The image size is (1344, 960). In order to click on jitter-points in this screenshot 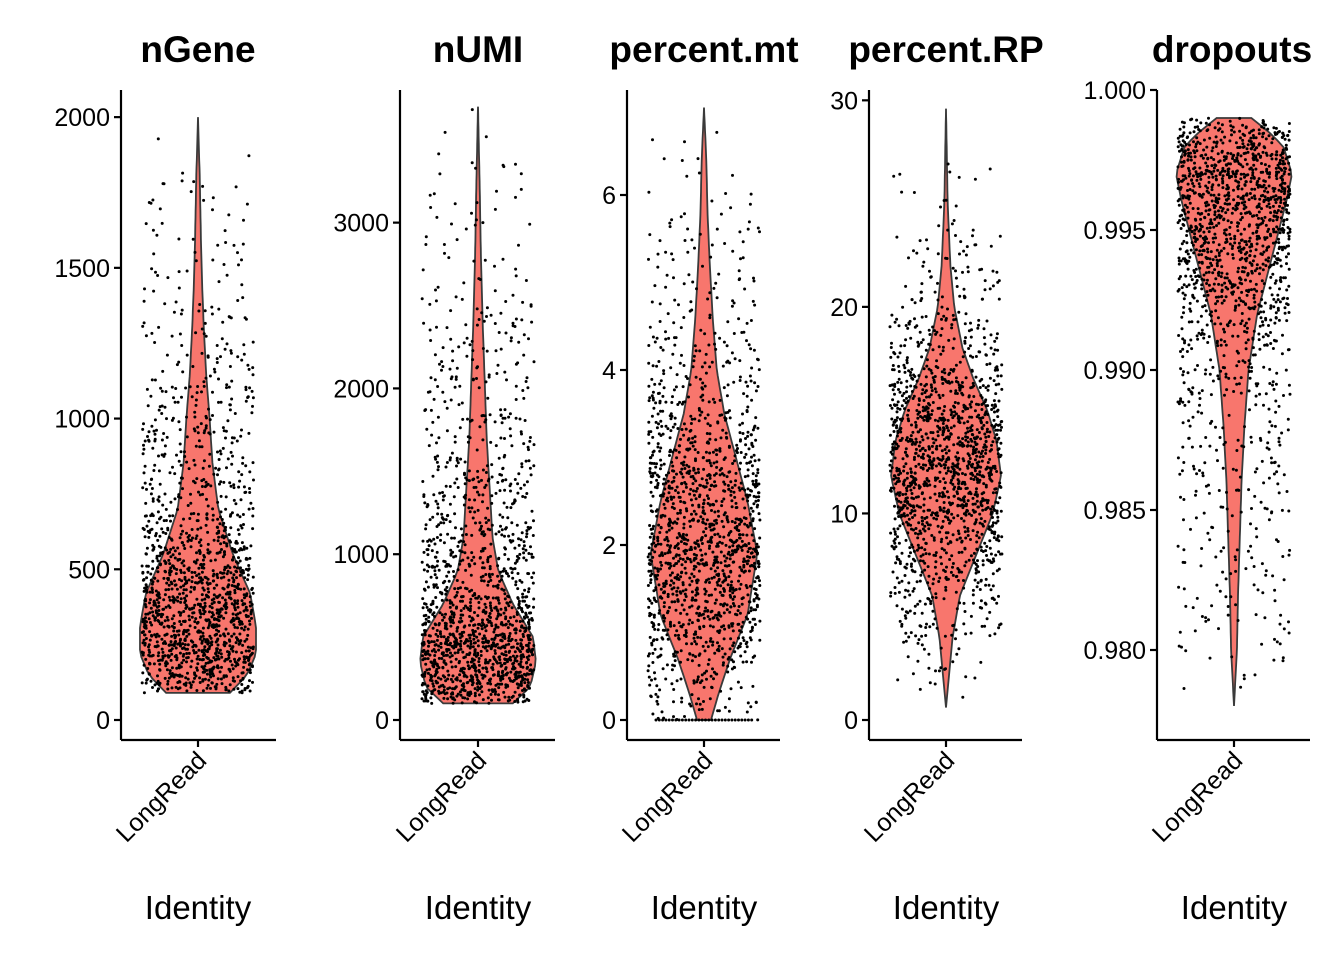, I will do `click(478, 406)`.